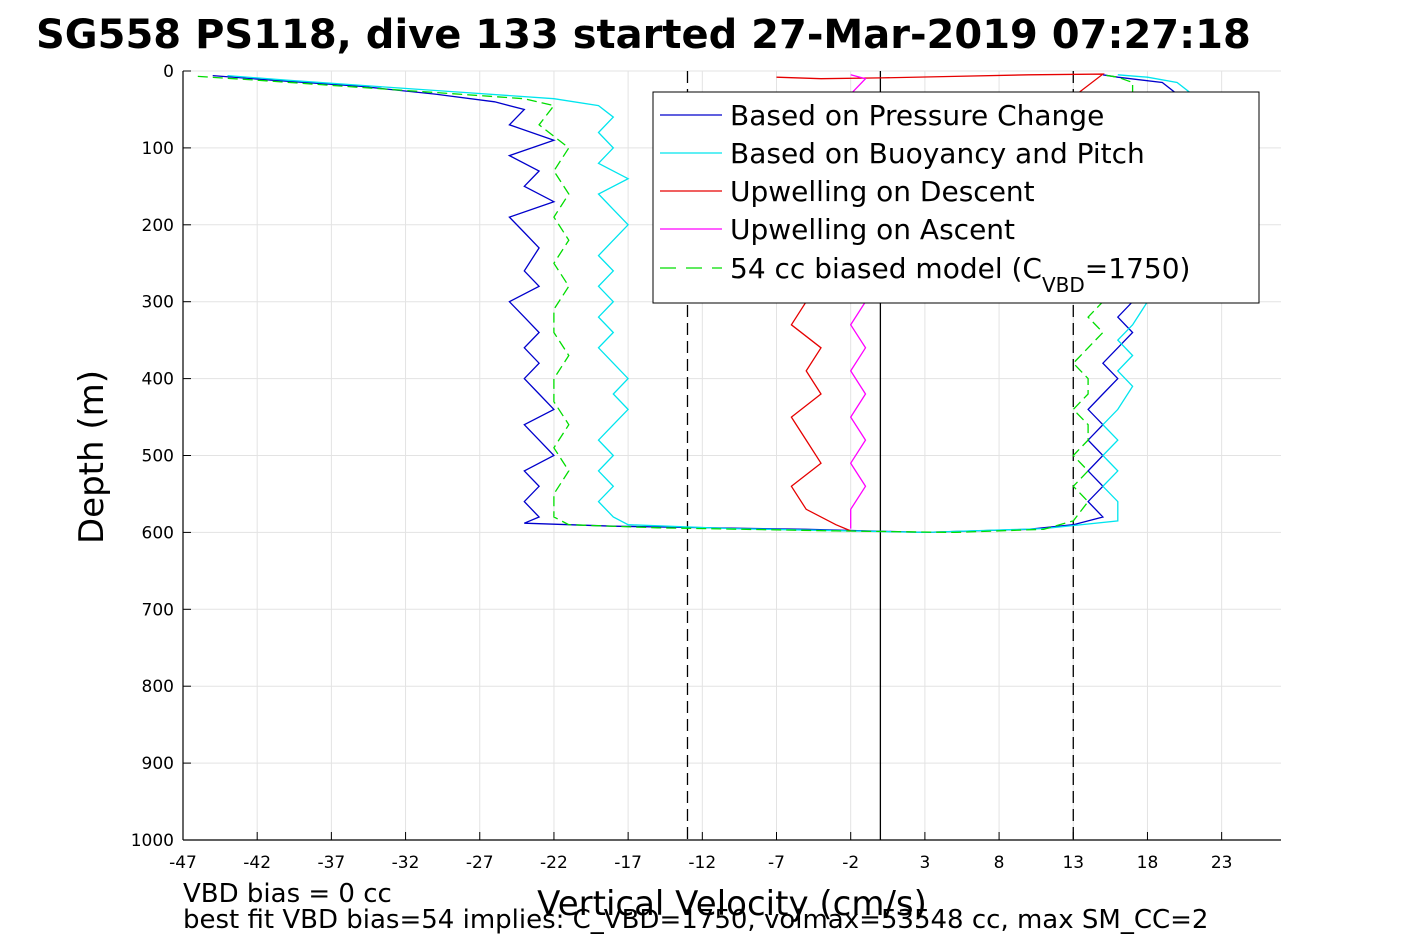 The height and width of the screenshot is (945, 1417). I want to click on x-tick-label: 23, so click(1222, 863).